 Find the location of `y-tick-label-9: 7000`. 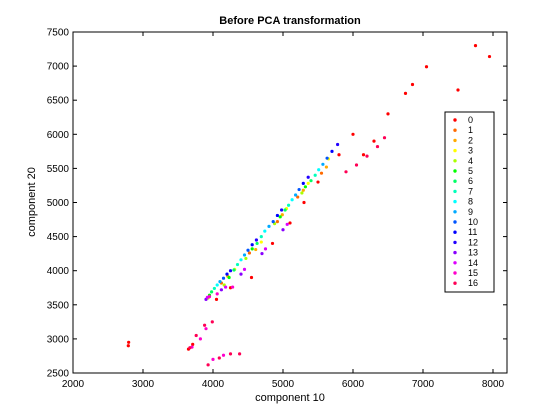

y-tick-label-9: 7000 is located at coordinates (58, 67).